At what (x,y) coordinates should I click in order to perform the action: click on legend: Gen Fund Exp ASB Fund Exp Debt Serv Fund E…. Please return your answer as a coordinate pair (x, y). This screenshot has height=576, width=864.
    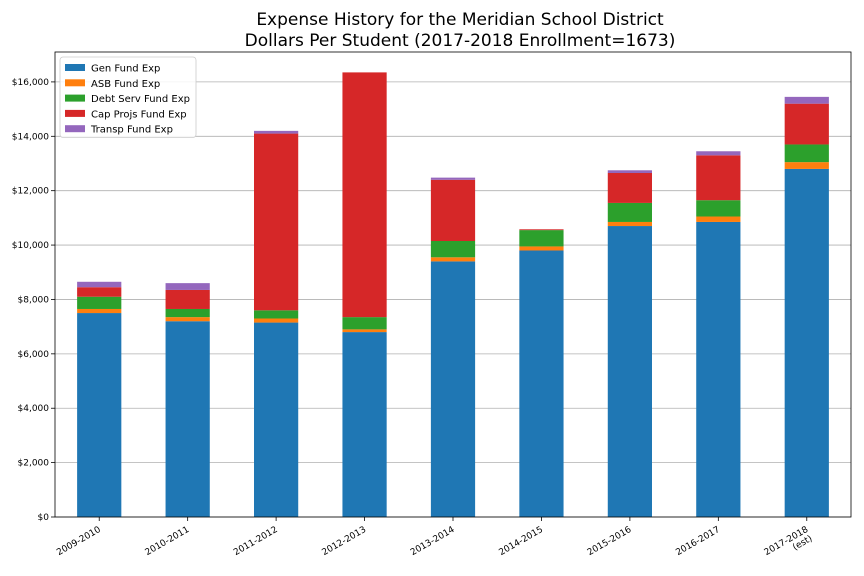
    Looking at the image, I should click on (128, 97).